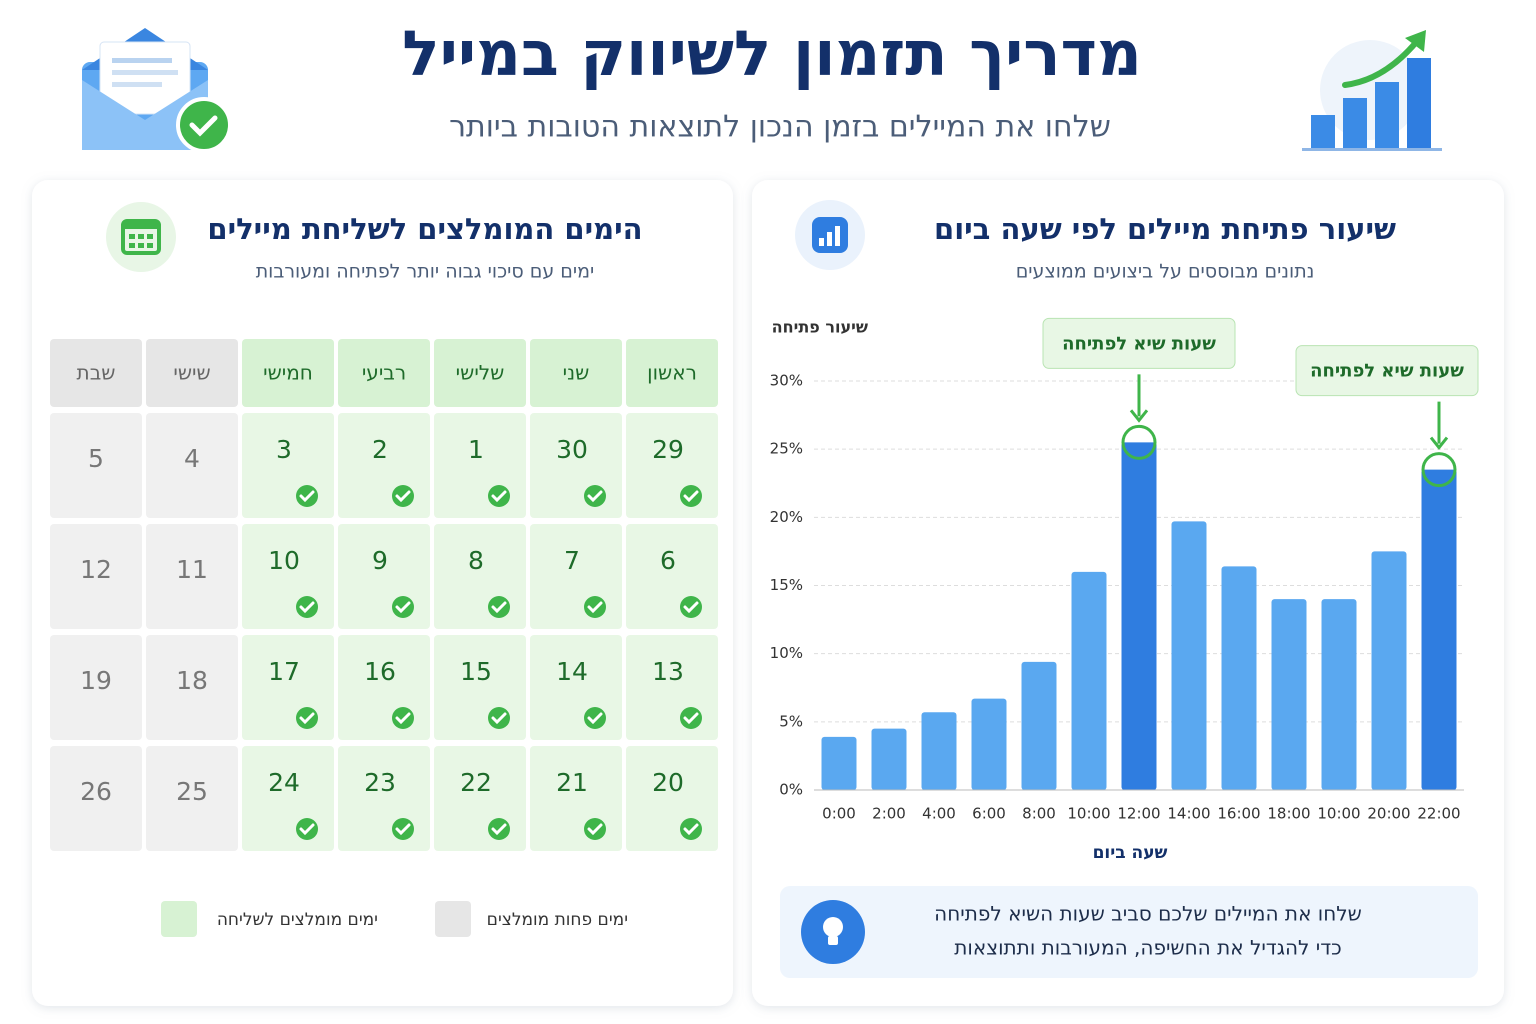  I want to click on growth-icon, so click(1372, 90).